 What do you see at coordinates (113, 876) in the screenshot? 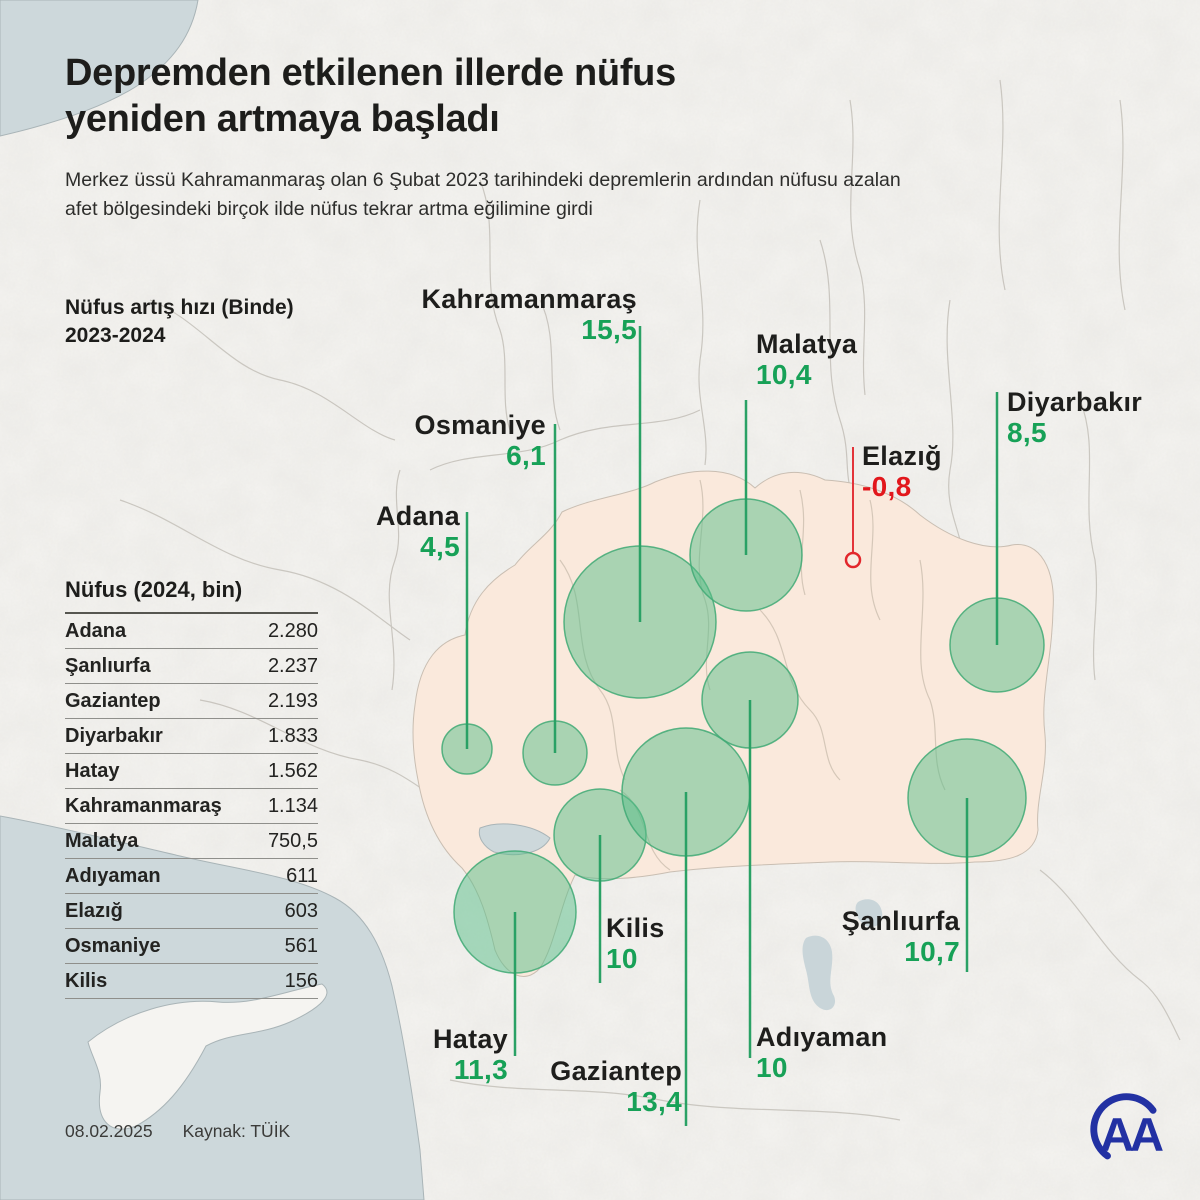
I see `table-row-province: Adıyaman` at bounding box center [113, 876].